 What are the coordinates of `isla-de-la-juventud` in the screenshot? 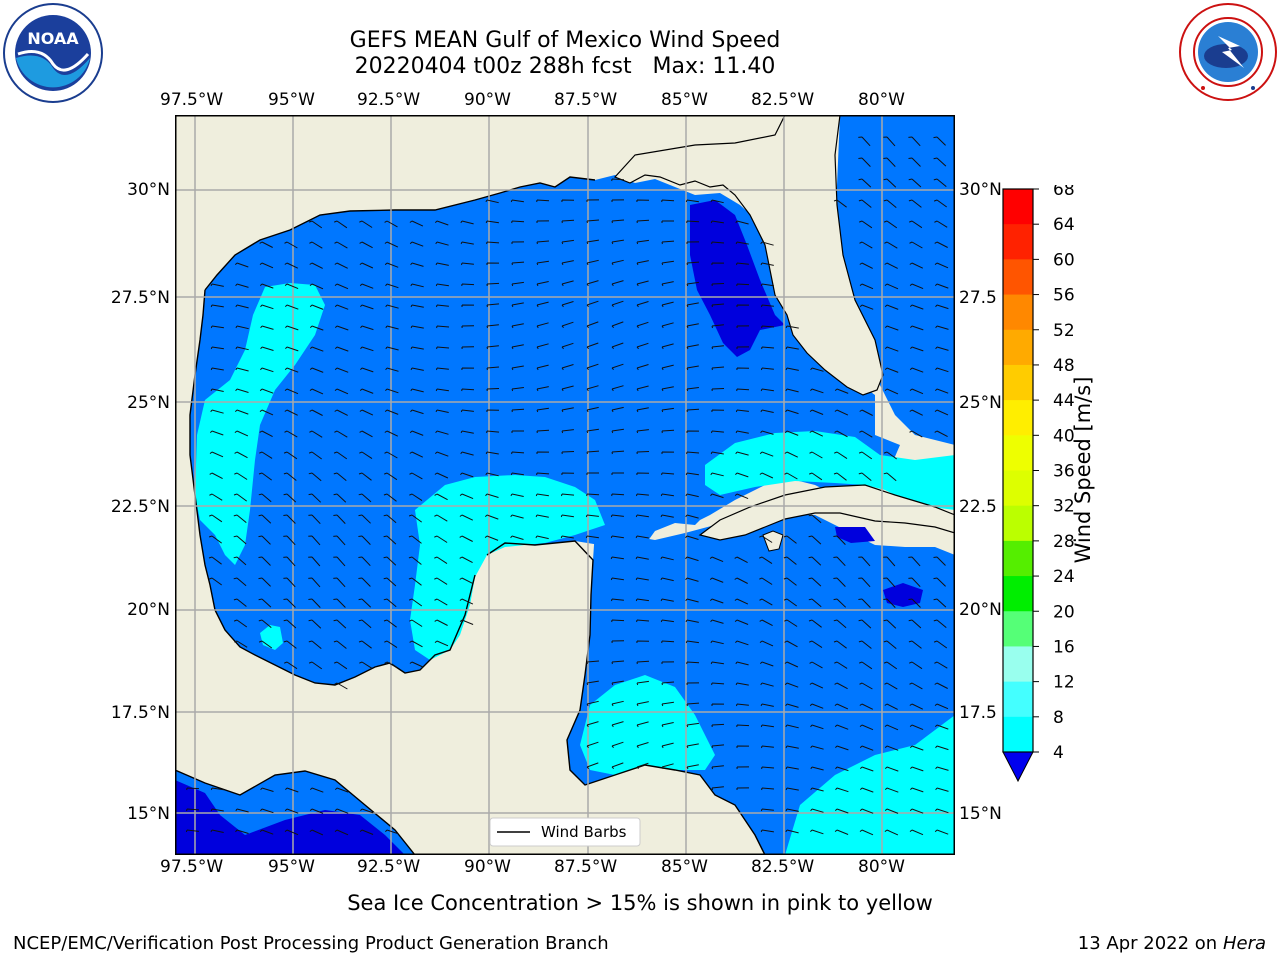 It's located at (773, 541).